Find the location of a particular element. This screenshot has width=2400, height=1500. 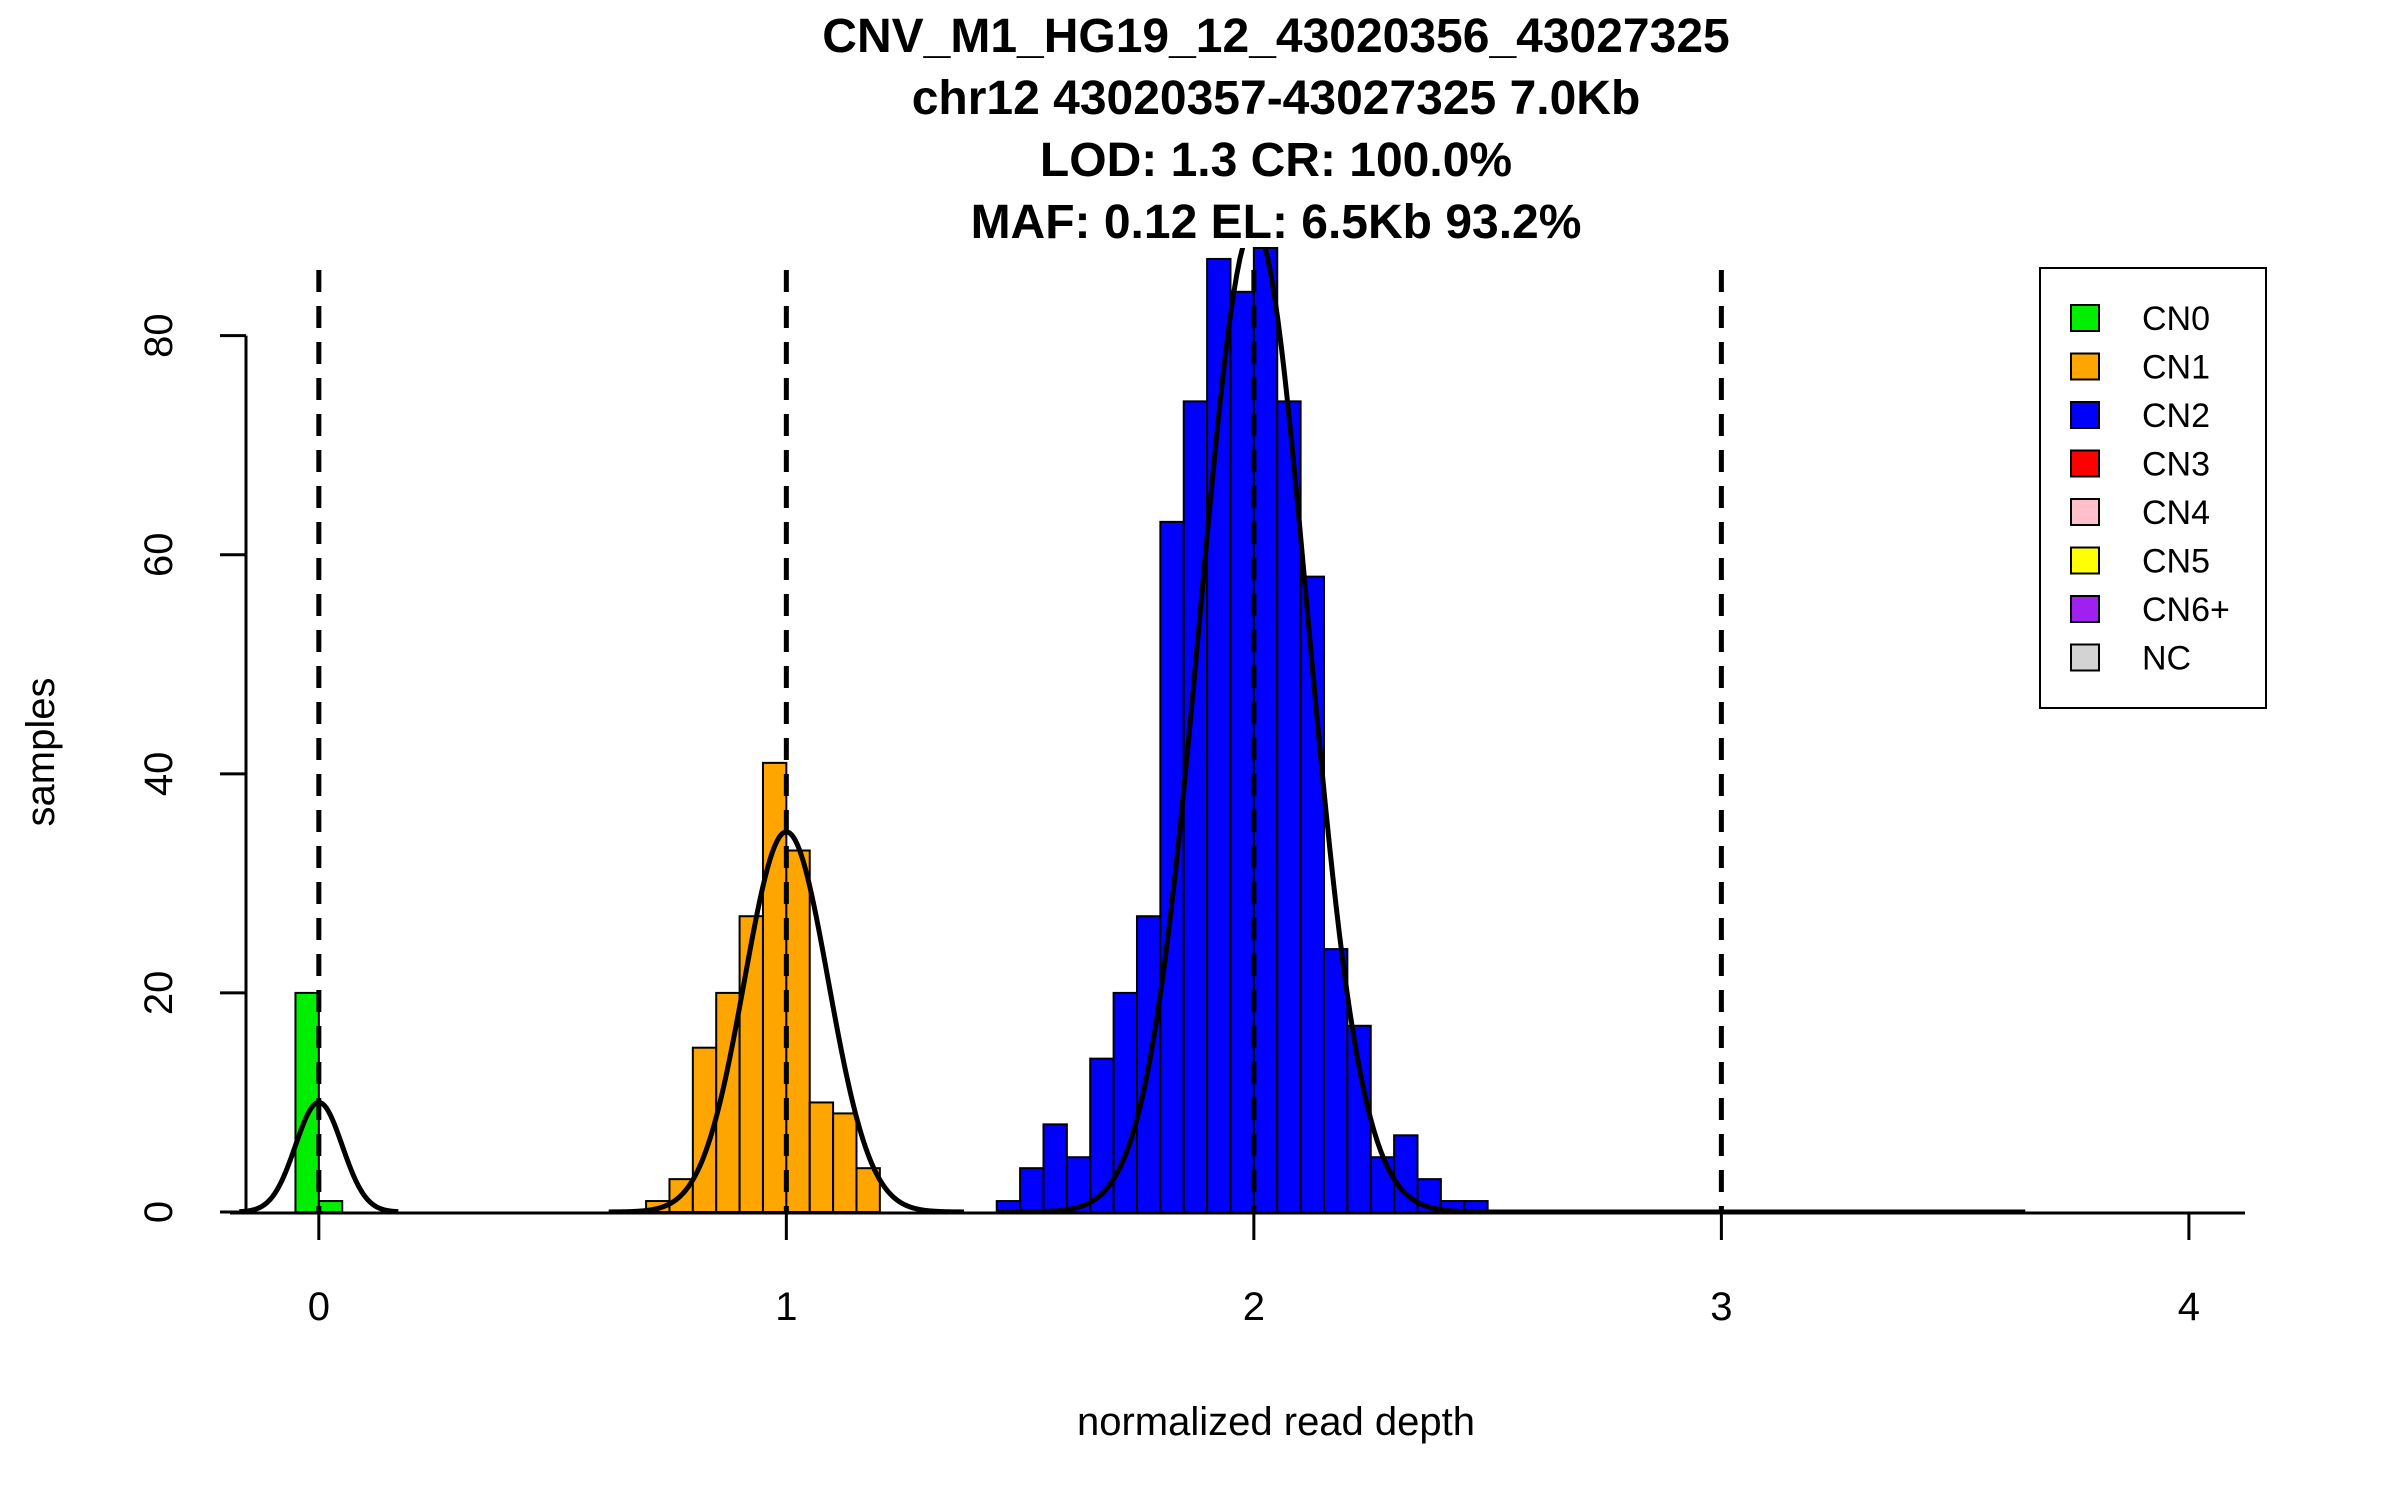

legend-box is located at coordinates (2153, 488).